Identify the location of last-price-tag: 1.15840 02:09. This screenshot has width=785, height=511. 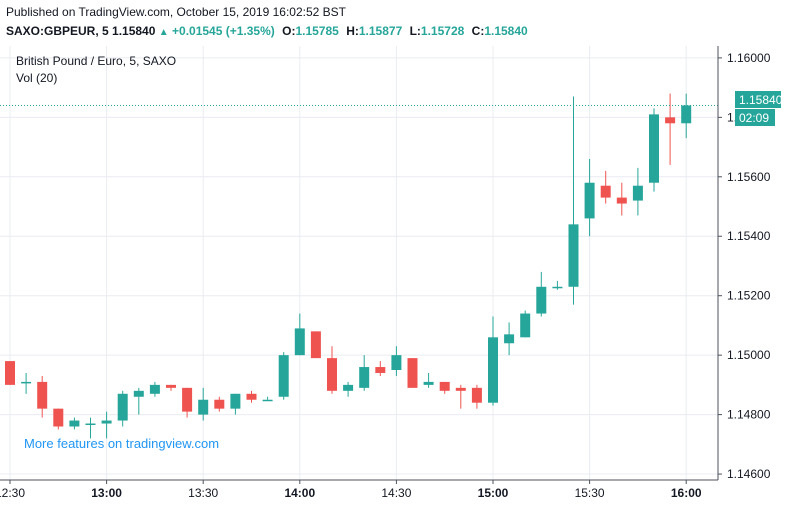
(759, 108).